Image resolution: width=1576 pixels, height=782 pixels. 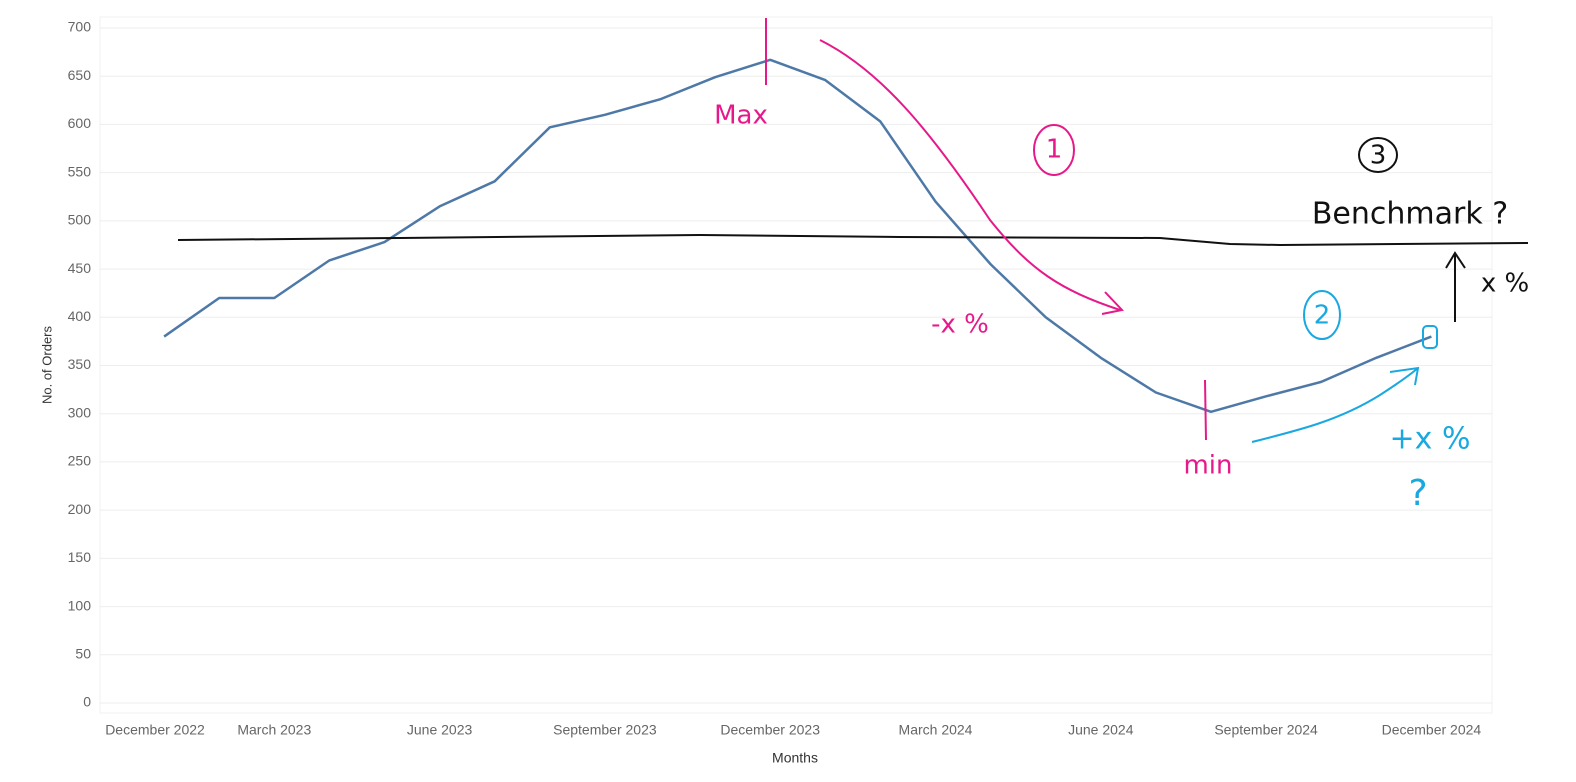 I want to click on y-tick-label: 100, so click(x=80, y=605).